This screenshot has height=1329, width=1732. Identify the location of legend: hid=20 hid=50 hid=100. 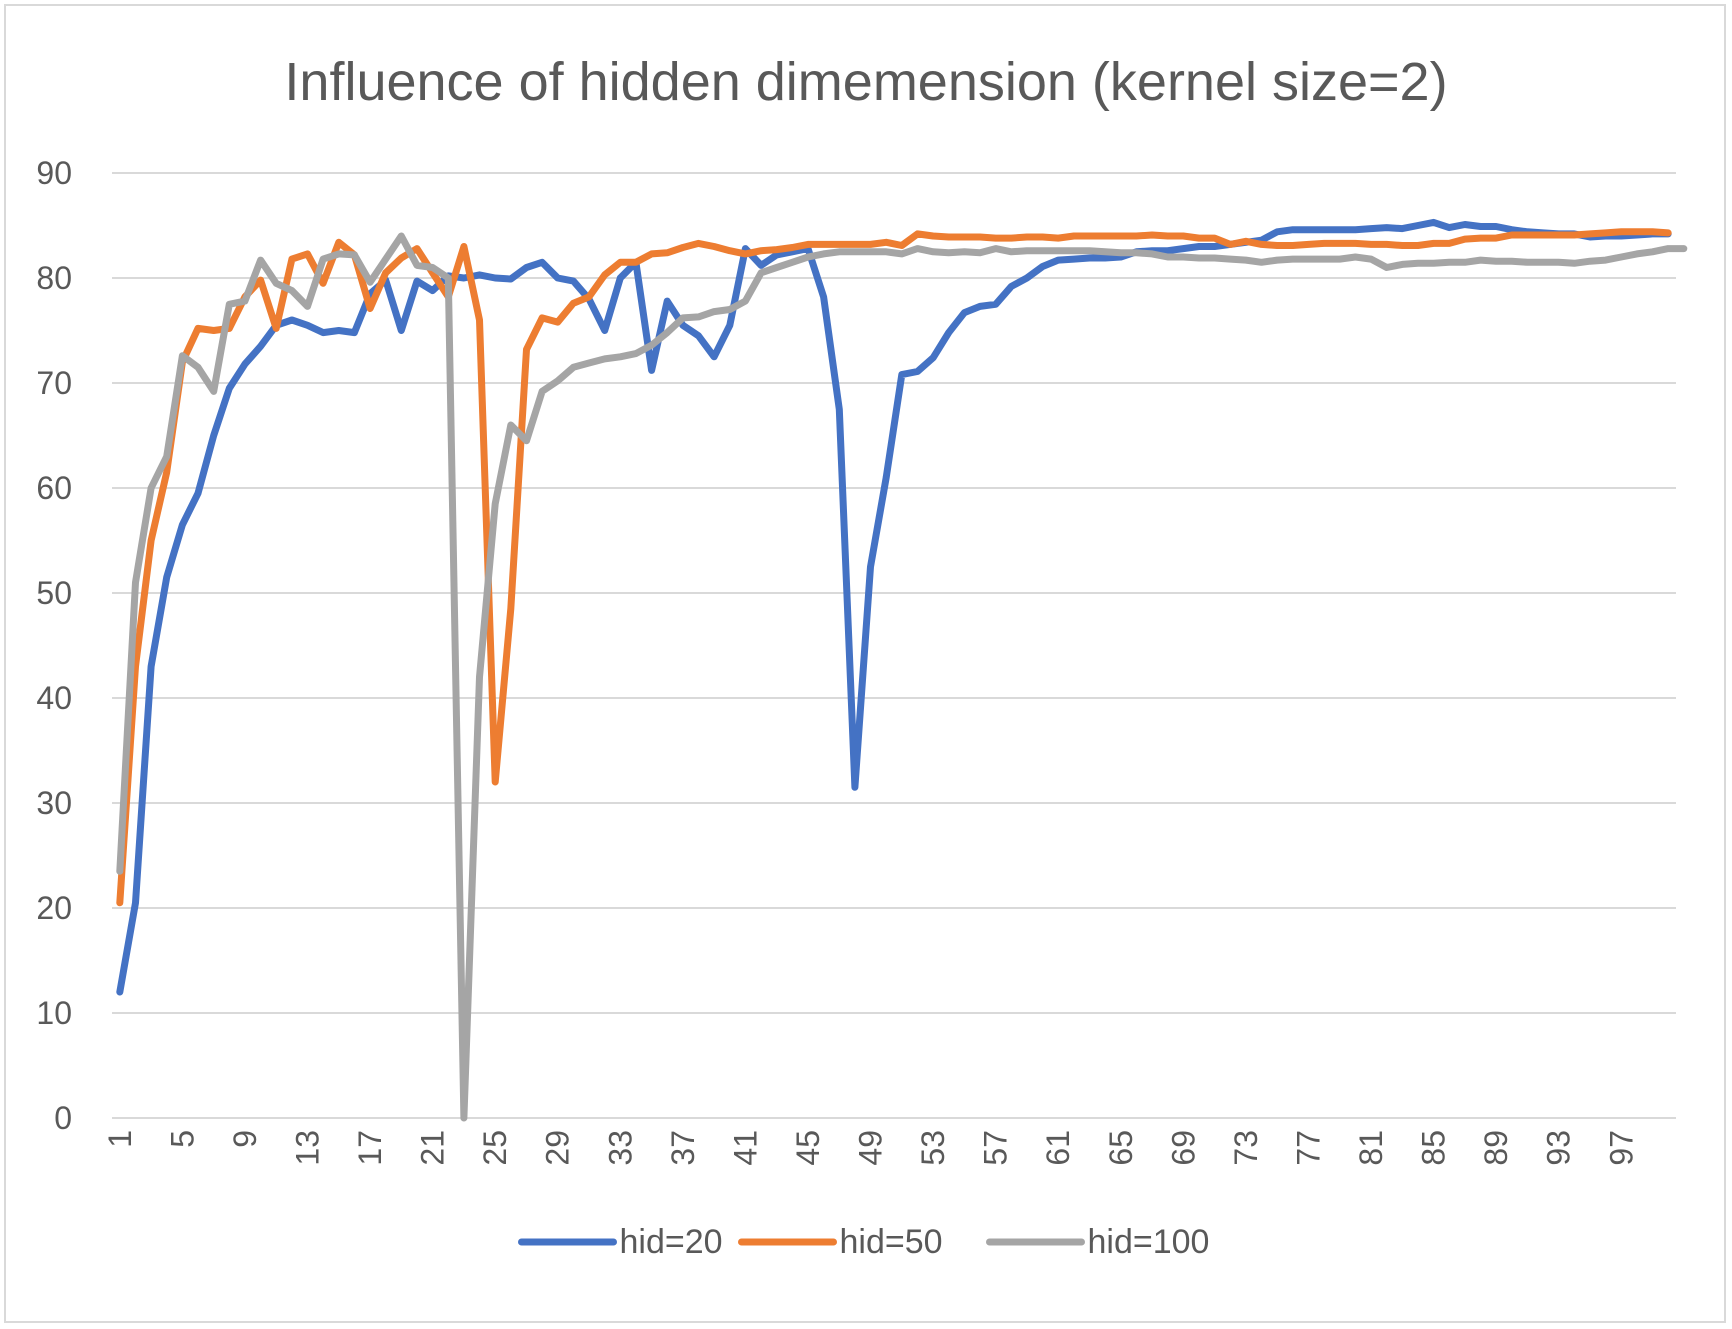
(864, 1242).